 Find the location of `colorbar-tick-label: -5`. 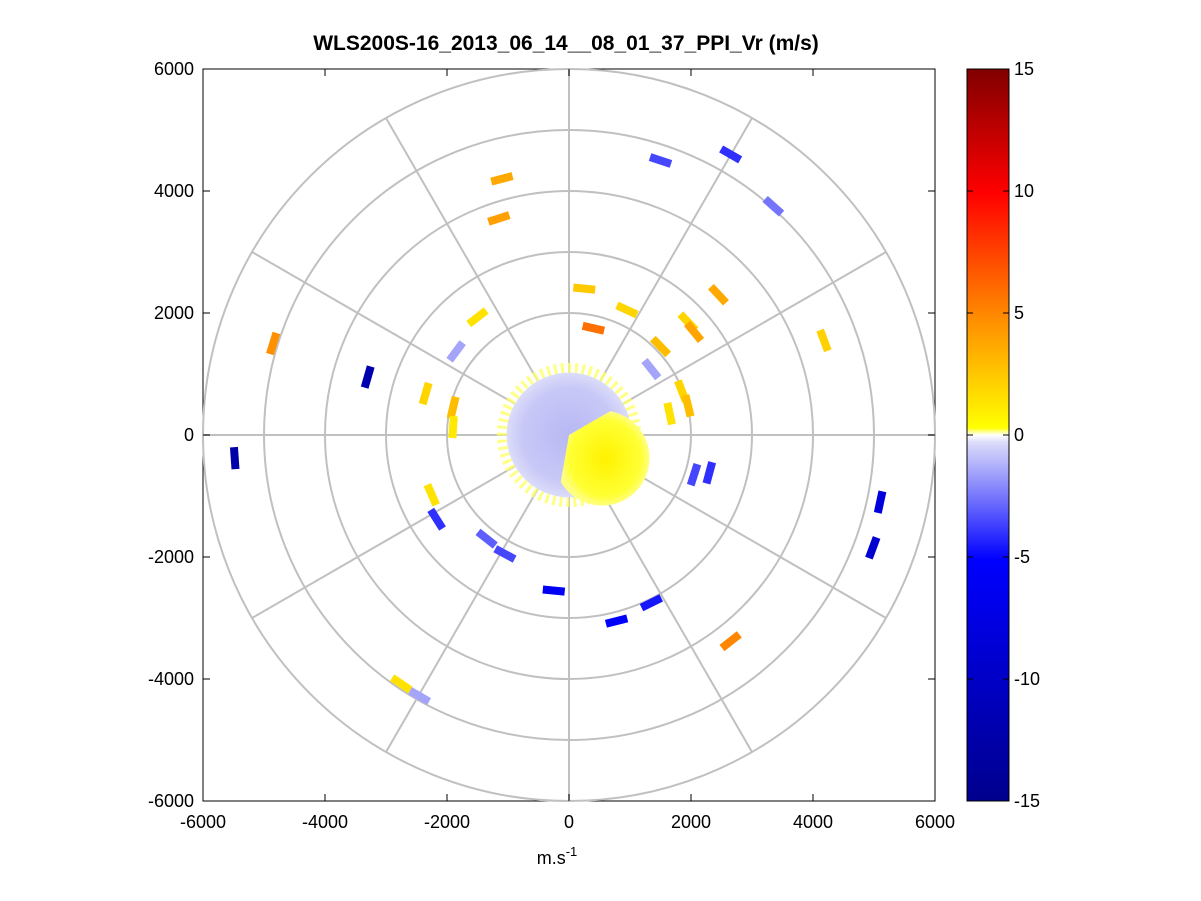

colorbar-tick-label: -5 is located at coordinates (1022, 557).